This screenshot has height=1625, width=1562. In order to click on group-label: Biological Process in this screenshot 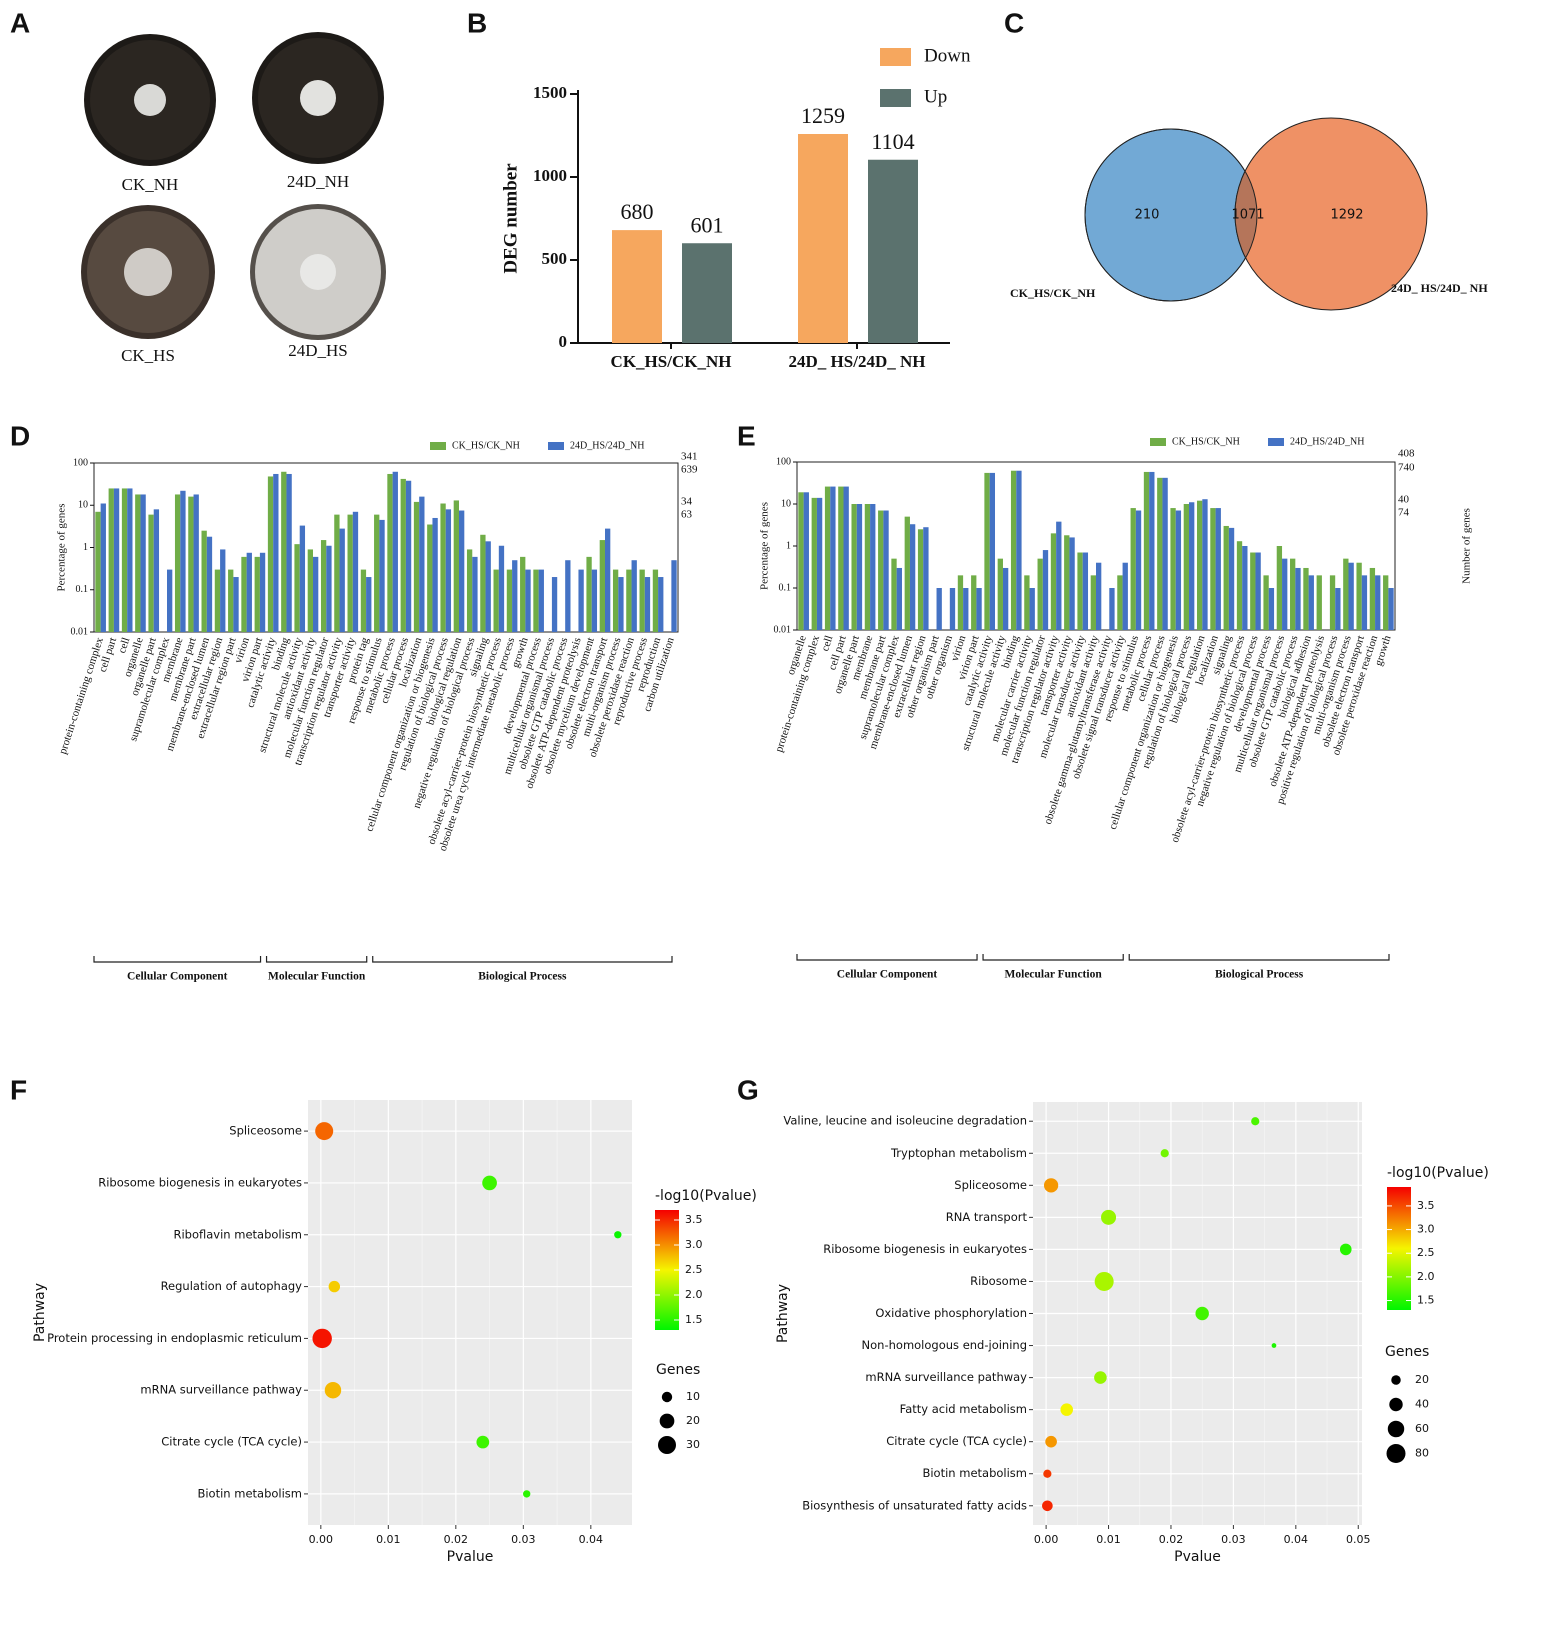, I will do `click(522, 977)`.